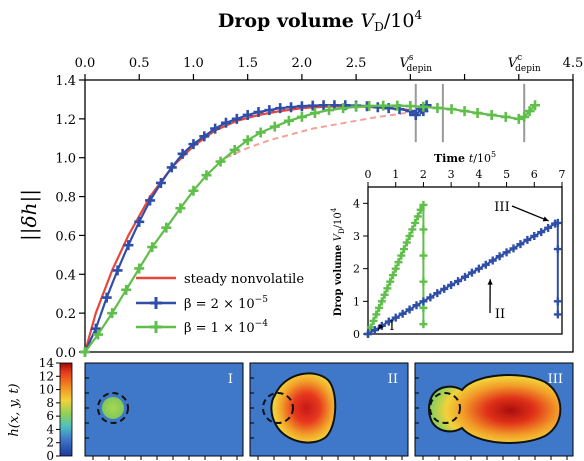 The image size is (584, 461). What do you see at coordinates (555, 379) in the screenshot?
I see `panel-label-III: III` at bounding box center [555, 379].